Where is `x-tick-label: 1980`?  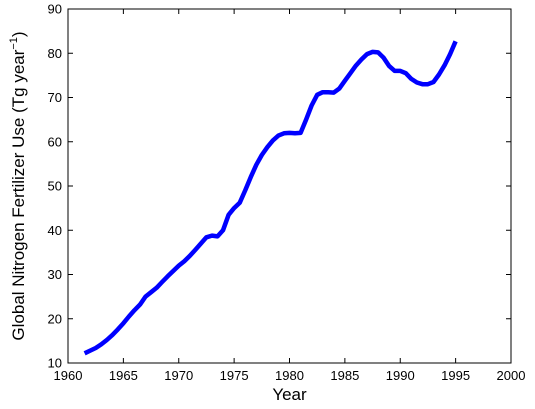 x-tick-label: 1980 is located at coordinates (289, 375).